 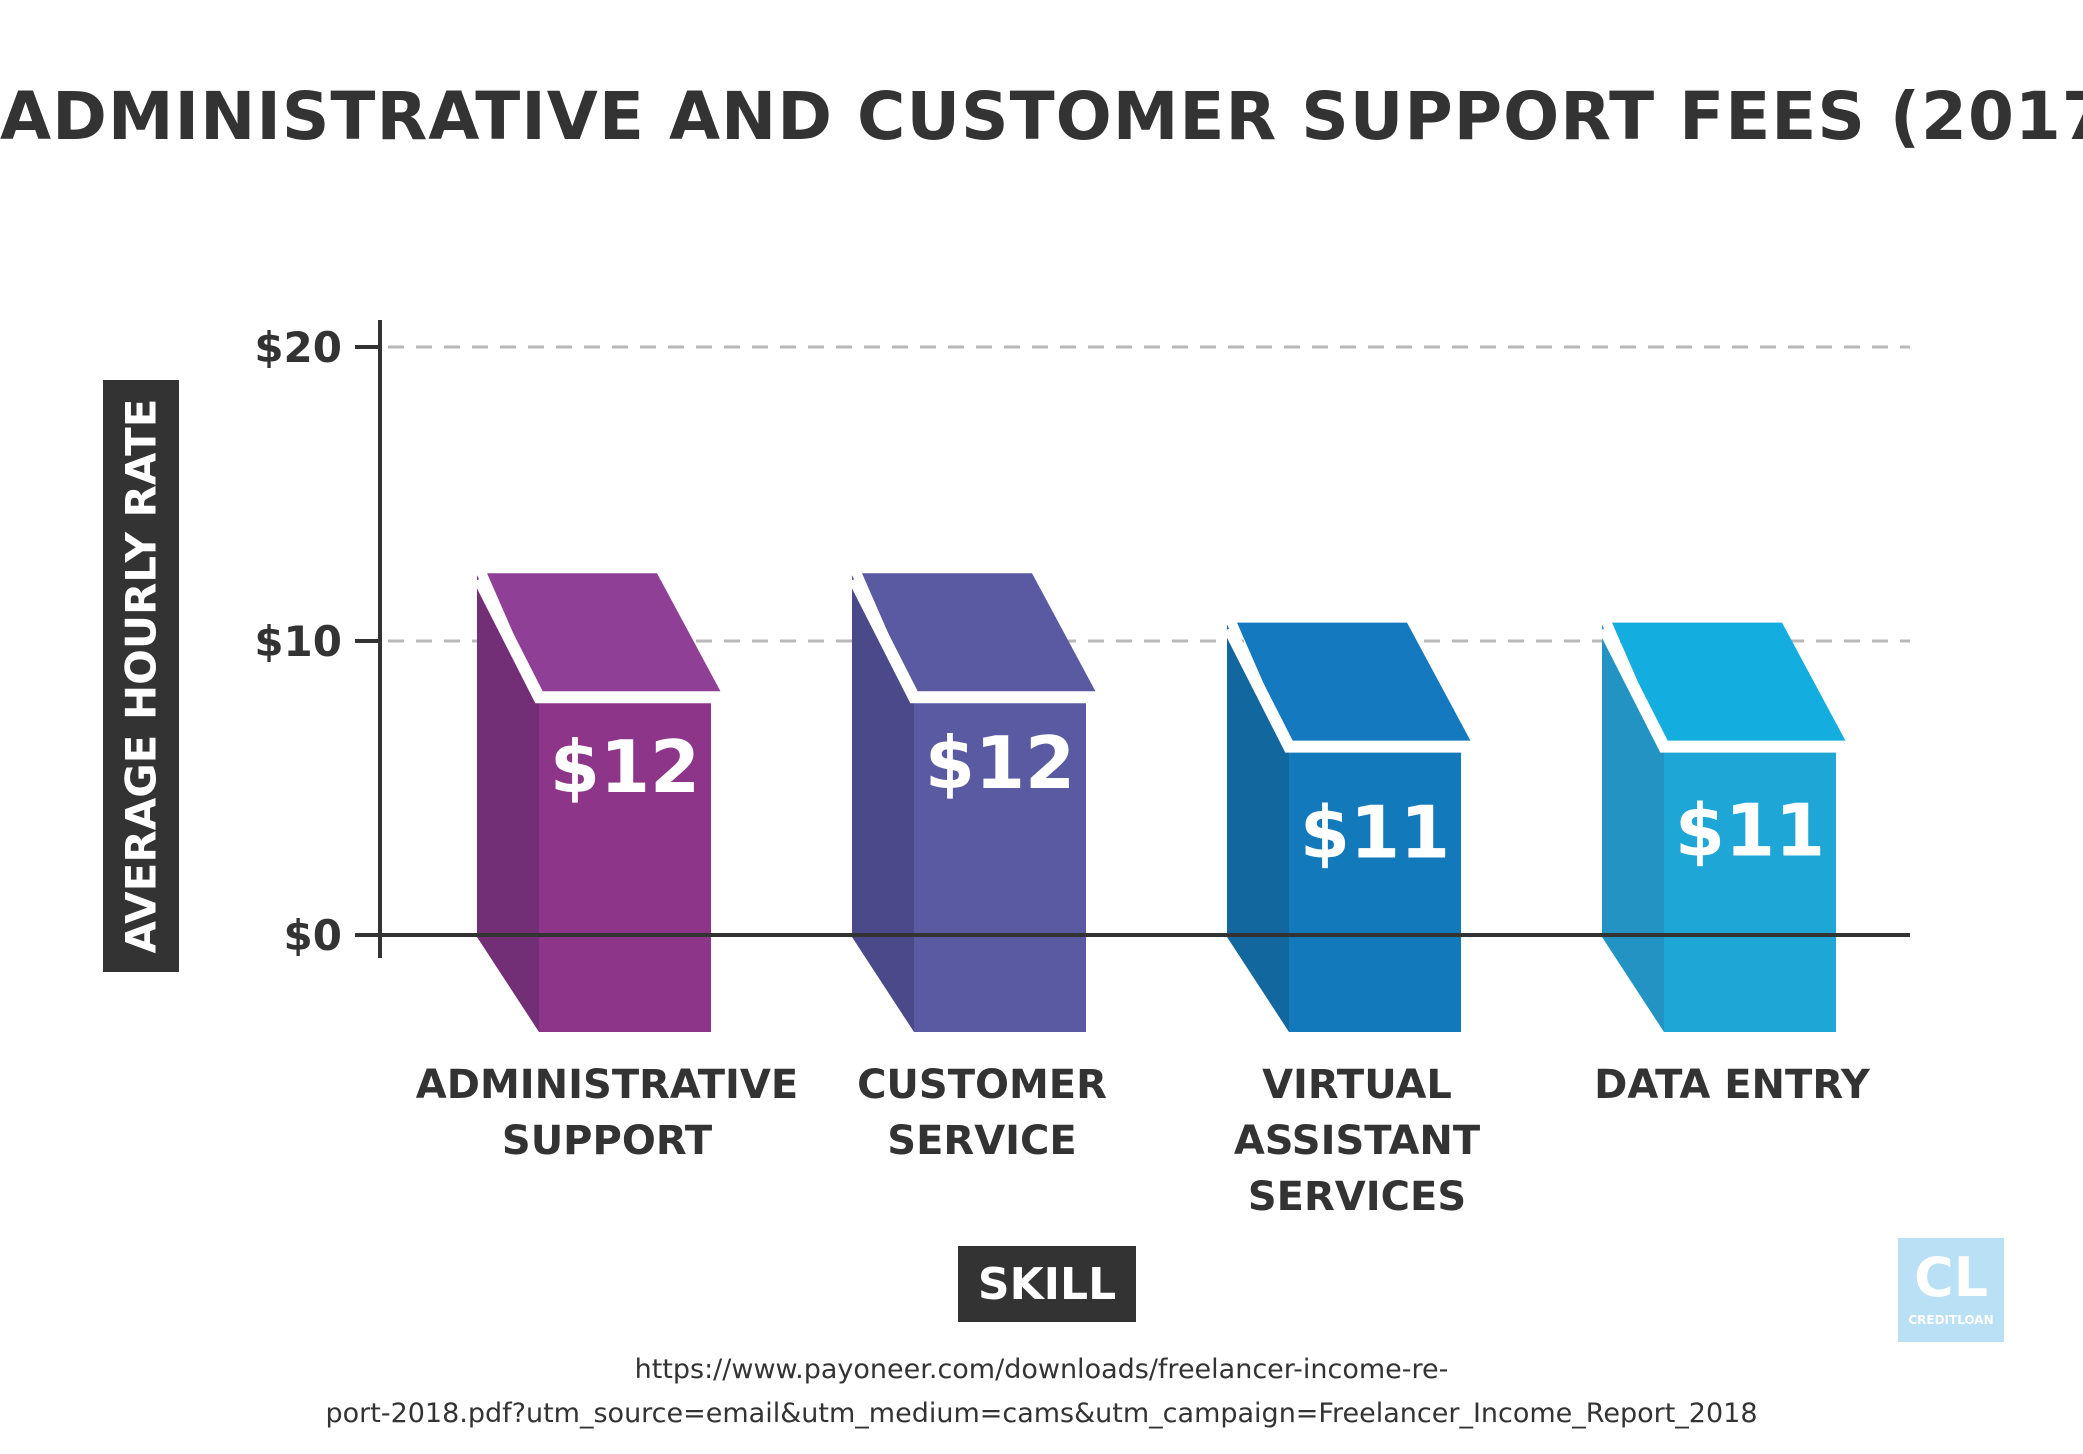 I want to click on category-label: SERVICE, so click(x=981, y=1141).